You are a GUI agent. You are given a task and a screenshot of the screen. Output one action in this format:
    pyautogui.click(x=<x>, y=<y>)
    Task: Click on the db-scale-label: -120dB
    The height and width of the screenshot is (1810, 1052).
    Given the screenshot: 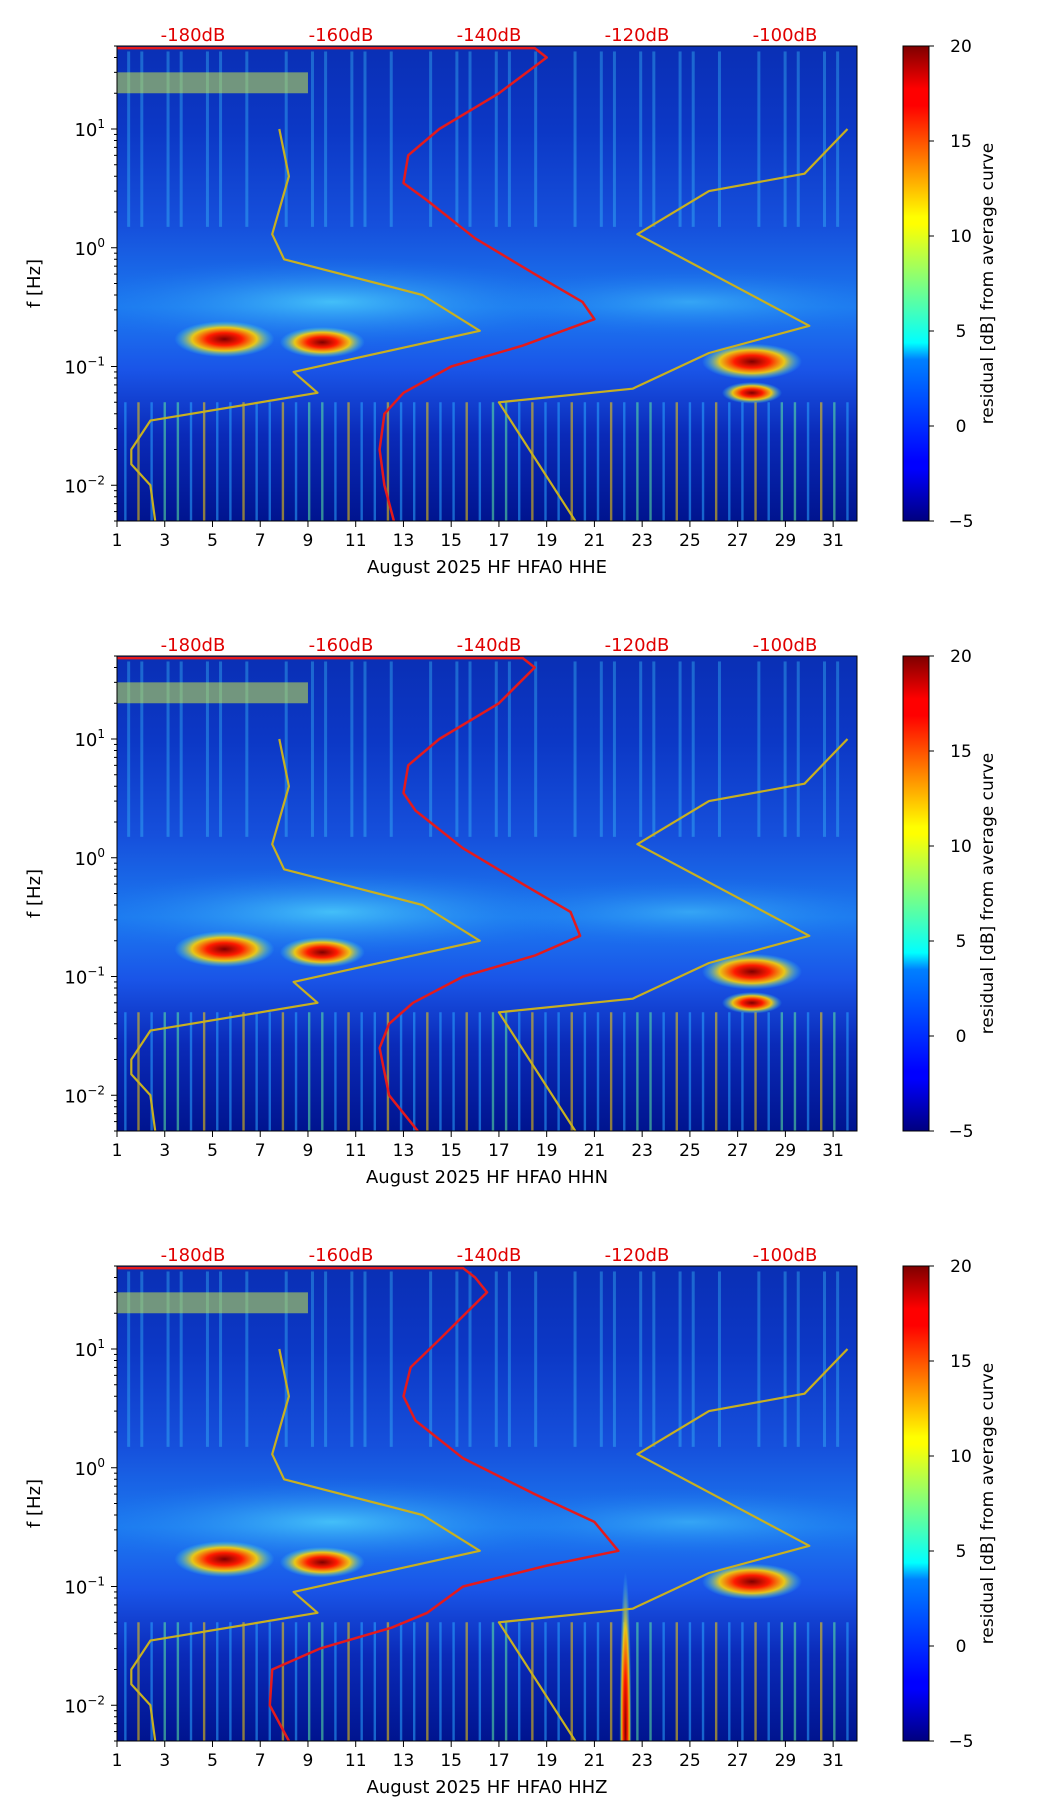 What is the action you would take?
    pyautogui.click(x=637, y=35)
    